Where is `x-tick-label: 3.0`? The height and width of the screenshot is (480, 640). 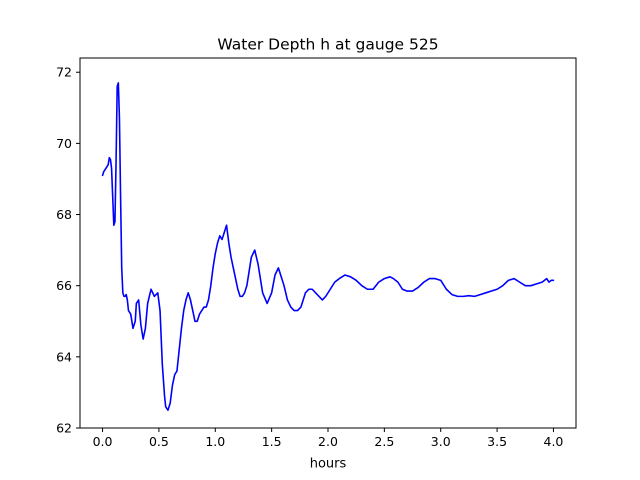
x-tick-label: 3.0 is located at coordinates (441, 441).